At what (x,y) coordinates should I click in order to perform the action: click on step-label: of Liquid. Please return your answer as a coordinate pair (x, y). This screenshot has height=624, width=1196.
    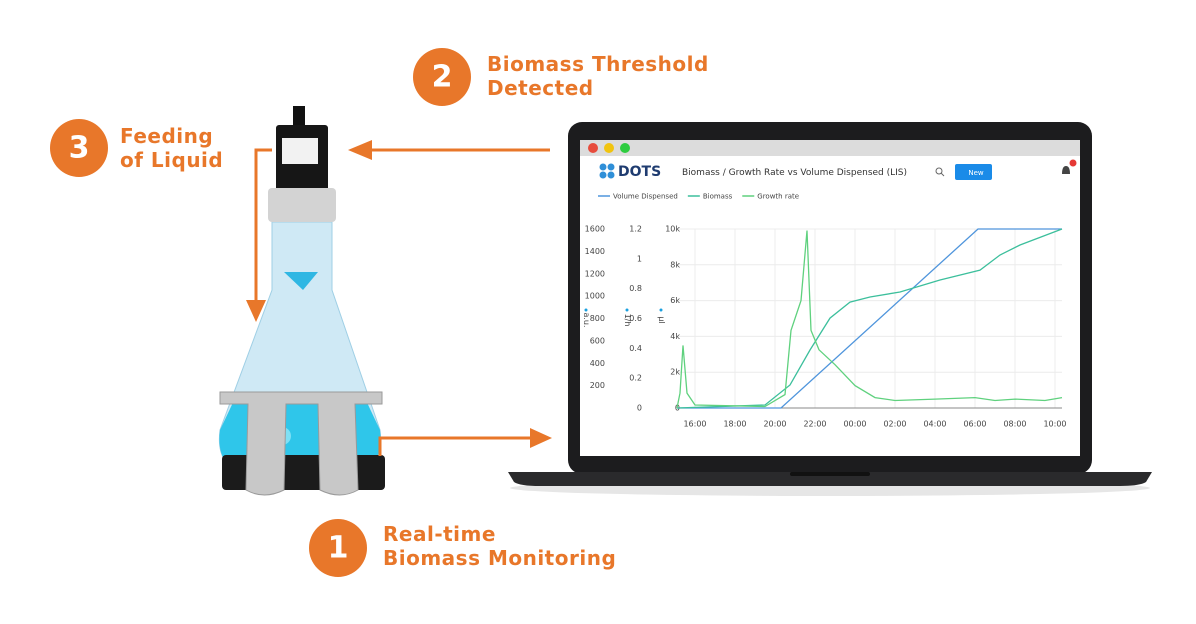
    Looking at the image, I should click on (171, 160).